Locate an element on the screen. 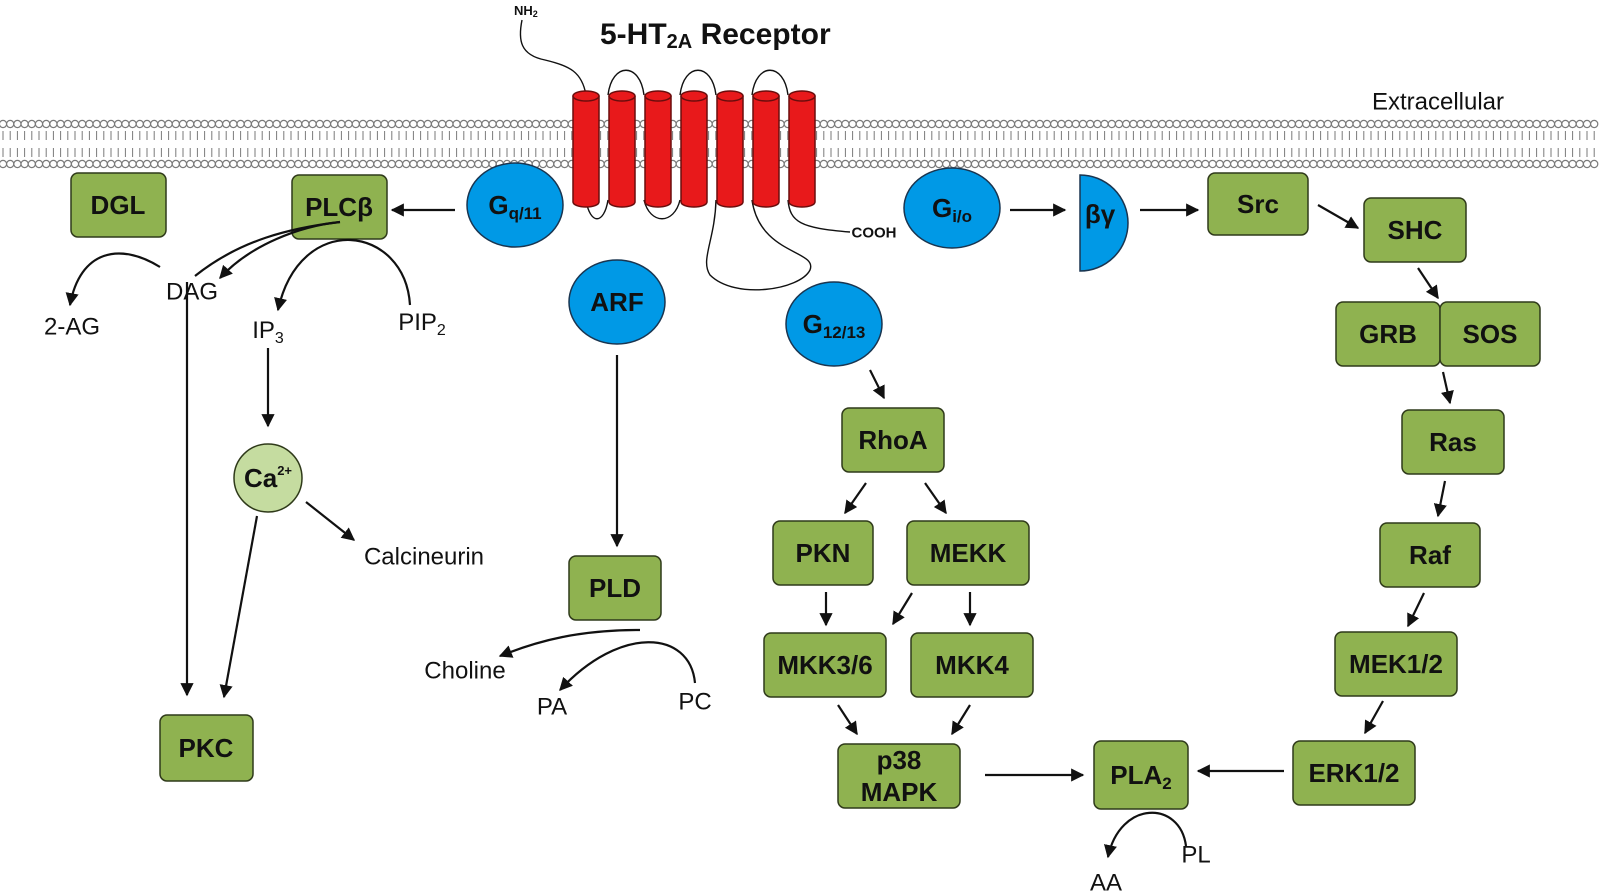 This screenshot has width=1601, height=893. g1213-protein: G12/13 is located at coordinates (834, 324).